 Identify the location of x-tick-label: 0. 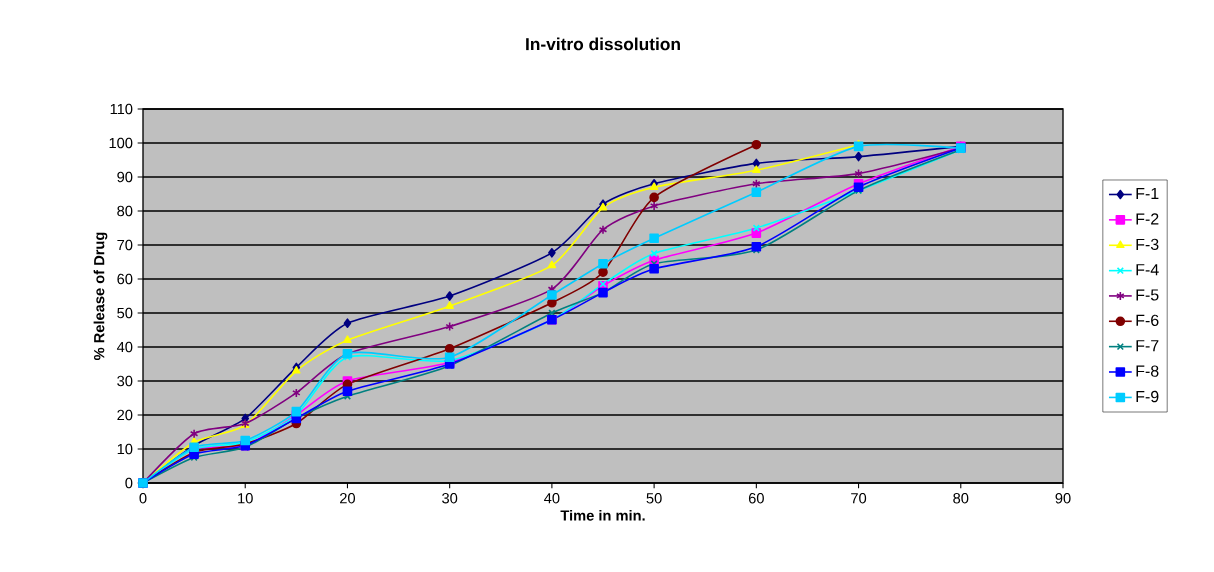
(143, 498).